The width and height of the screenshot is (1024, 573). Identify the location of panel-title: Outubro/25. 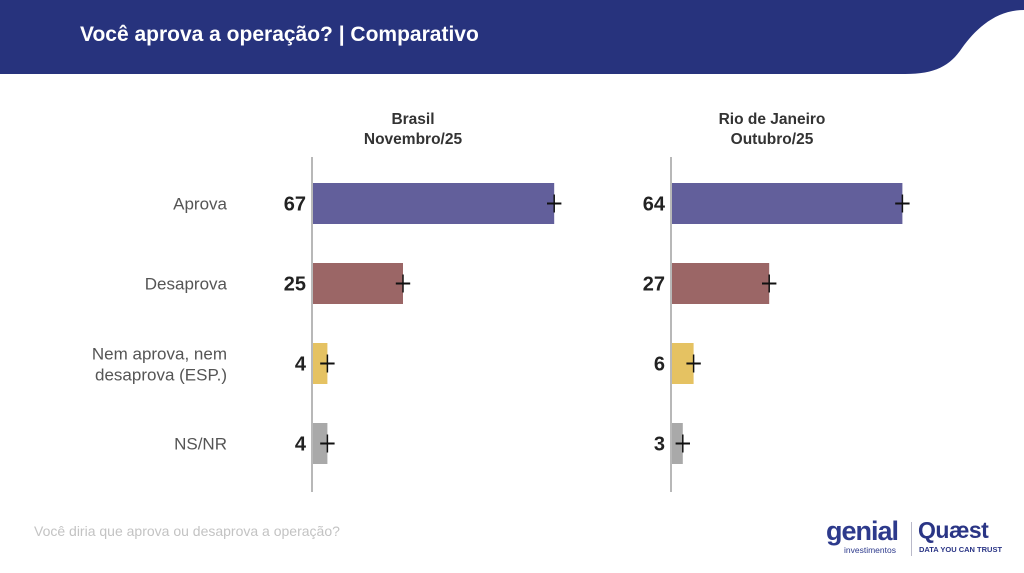
(772, 139).